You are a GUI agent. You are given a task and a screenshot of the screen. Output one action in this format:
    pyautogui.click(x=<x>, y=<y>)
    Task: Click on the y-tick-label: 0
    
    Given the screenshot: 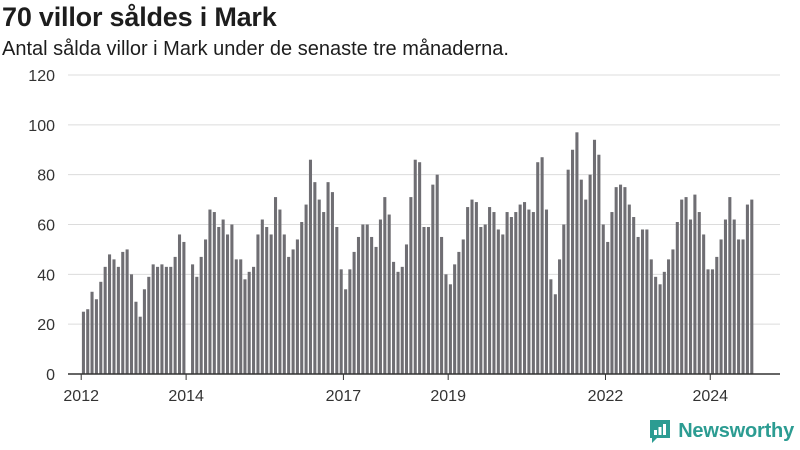 What is the action you would take?
    pyautogui.click(x=50, y=375)
    